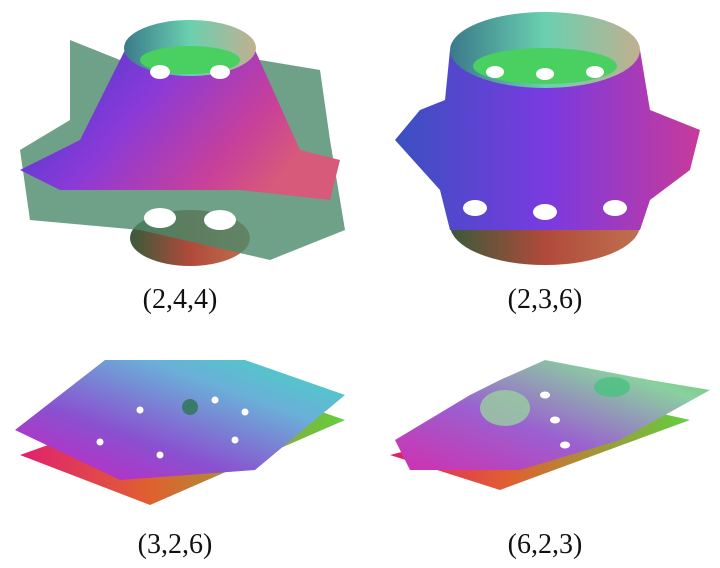  Describe the element at coordinates (545, 299) in the screenshot. I see `caption: (2,3,6)` at that location.